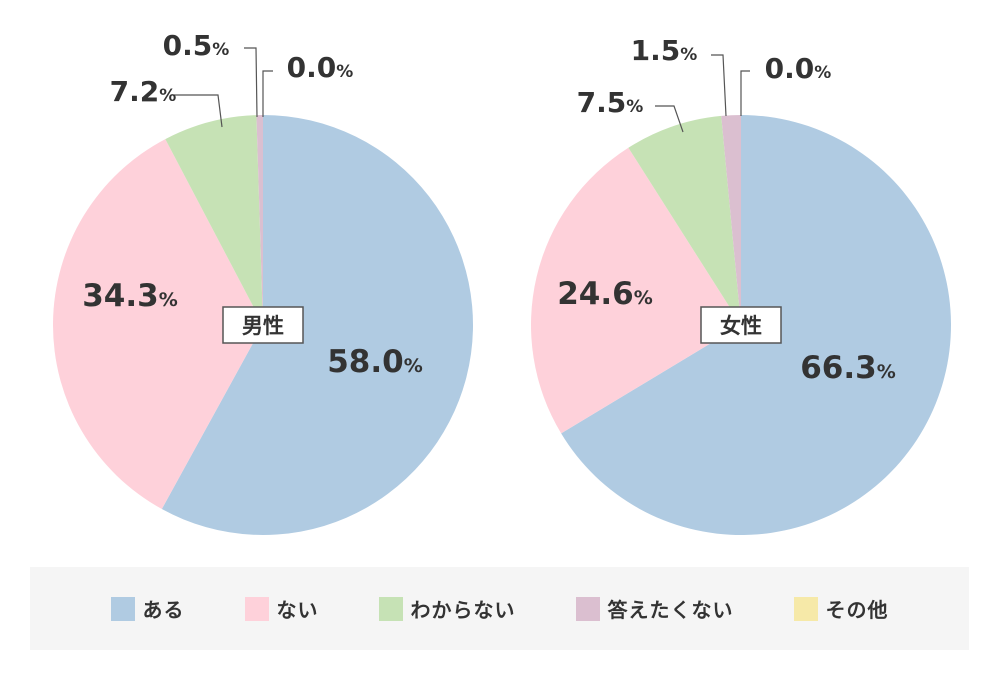 The width and height of the screenshot is (1000, 690). What do you see at coordinates (463, 610) in the screenshot?
I see `legend-label: わからない` at bounding box center [463, 610].